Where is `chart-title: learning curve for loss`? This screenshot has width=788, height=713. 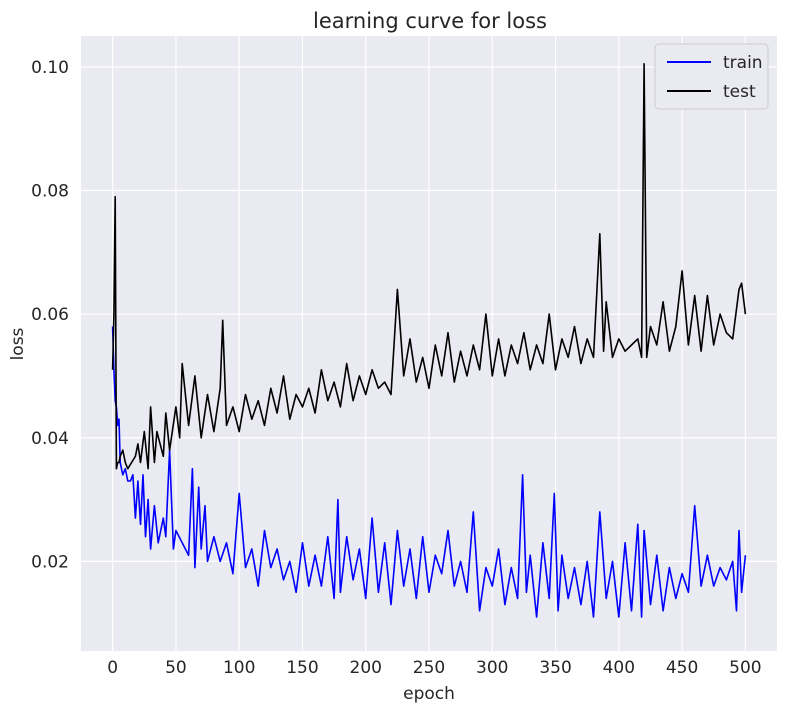 chart-title: learning curve for loss is located at coordinates (430, 21).